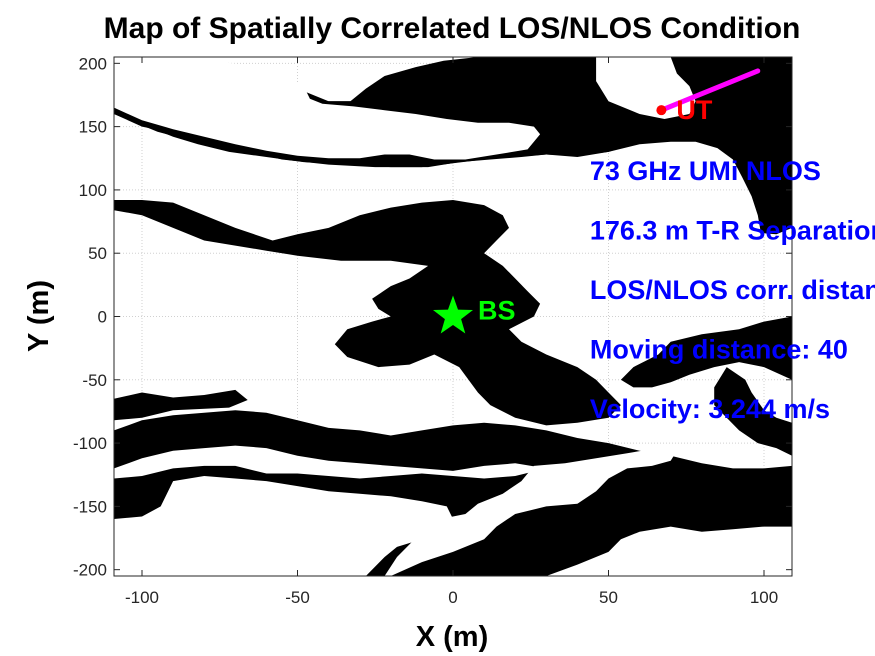 This screenshot has width=875, height=656. Describe the element at coordinates (142, 597) in the screenshot. I see `x-tick-label-0: -100` at that location.